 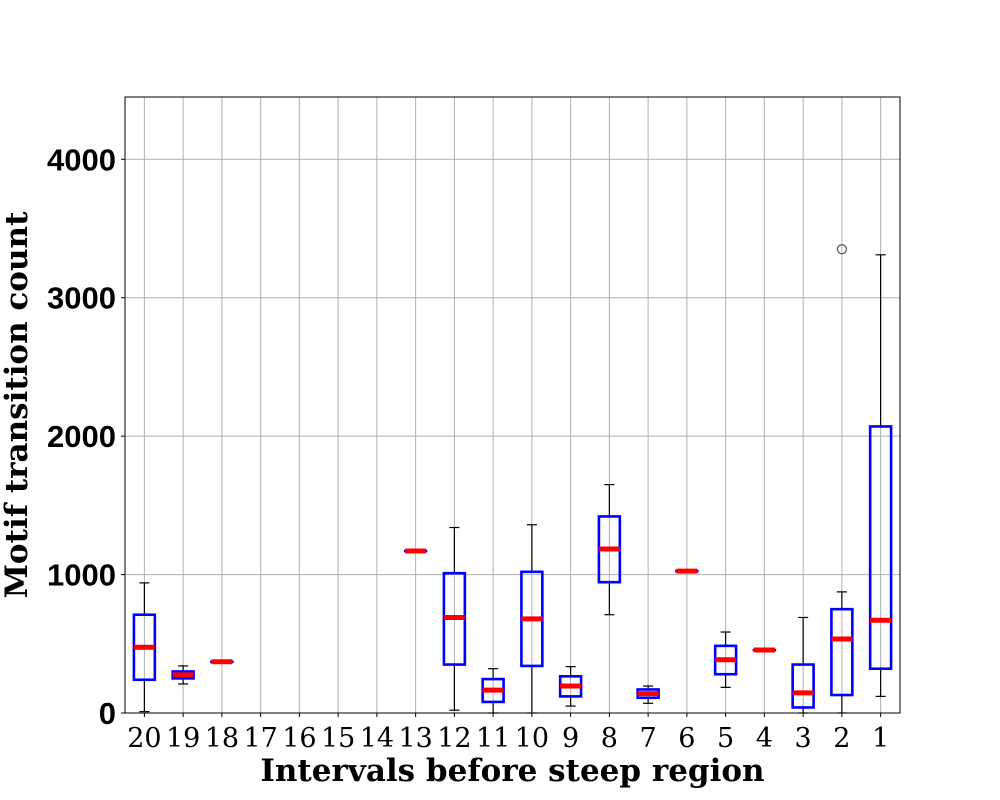 What do you see at coordinates (493, 738) in the screenshot?
I see `x-tick-label: 11` at bounding box center [493, 738].